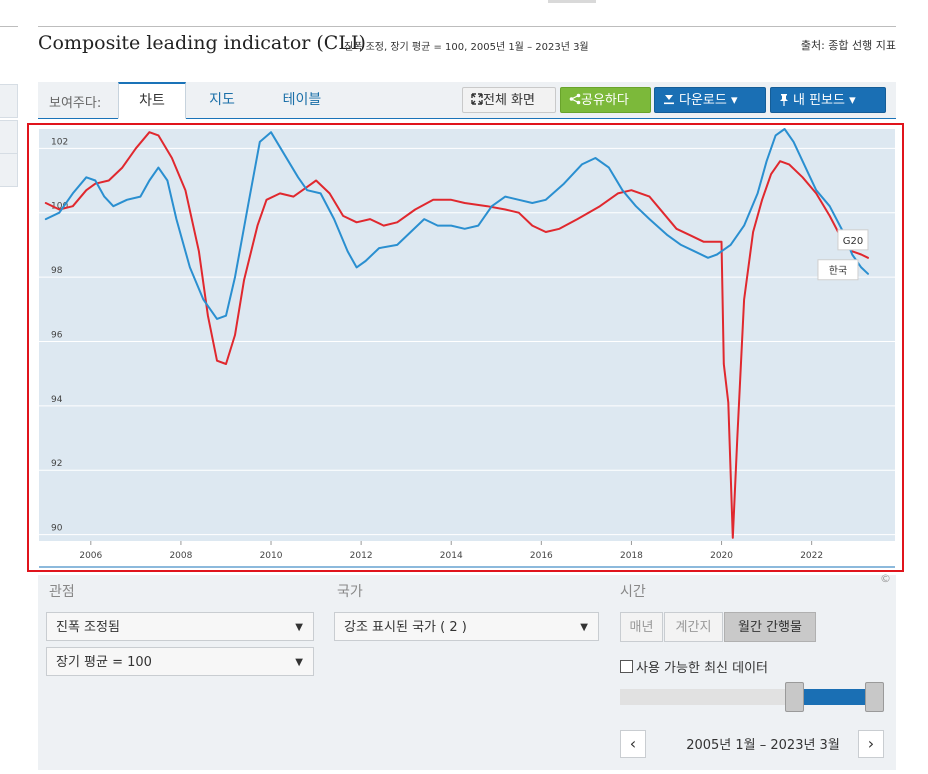  Describe the element at coordinates (885, 578) in the screenshot. I see `copyright-symbol: ©` at that location.